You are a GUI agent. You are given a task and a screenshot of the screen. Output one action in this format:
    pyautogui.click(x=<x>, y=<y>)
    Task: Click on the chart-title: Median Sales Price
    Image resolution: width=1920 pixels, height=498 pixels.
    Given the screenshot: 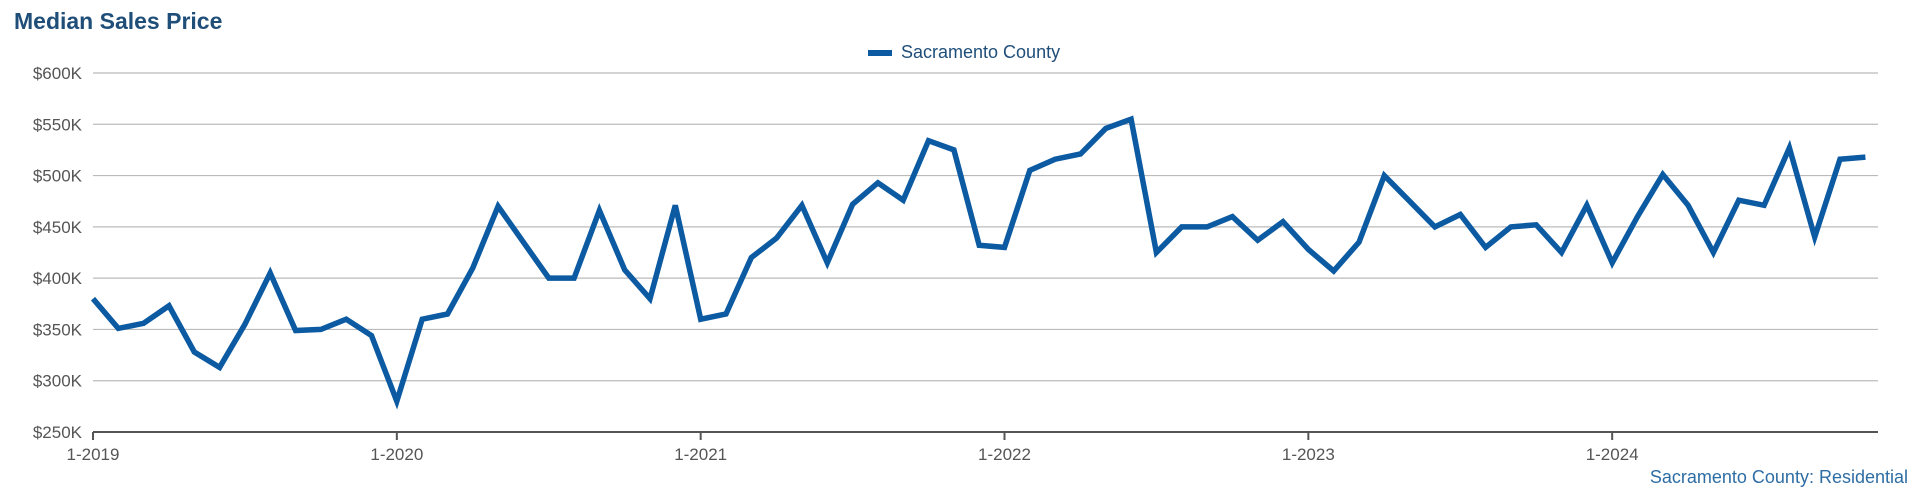 What is the action you would take?
    pyautogui.click(x=118, y=21)
    